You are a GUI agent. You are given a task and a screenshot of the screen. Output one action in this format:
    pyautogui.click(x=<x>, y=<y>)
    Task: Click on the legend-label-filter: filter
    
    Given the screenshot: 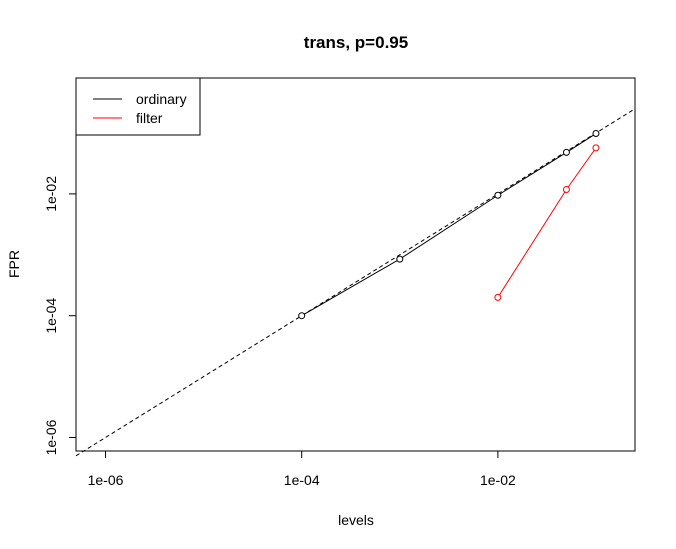 What is the action you would take?
    pyautogui.click(x=149, y=118)
    